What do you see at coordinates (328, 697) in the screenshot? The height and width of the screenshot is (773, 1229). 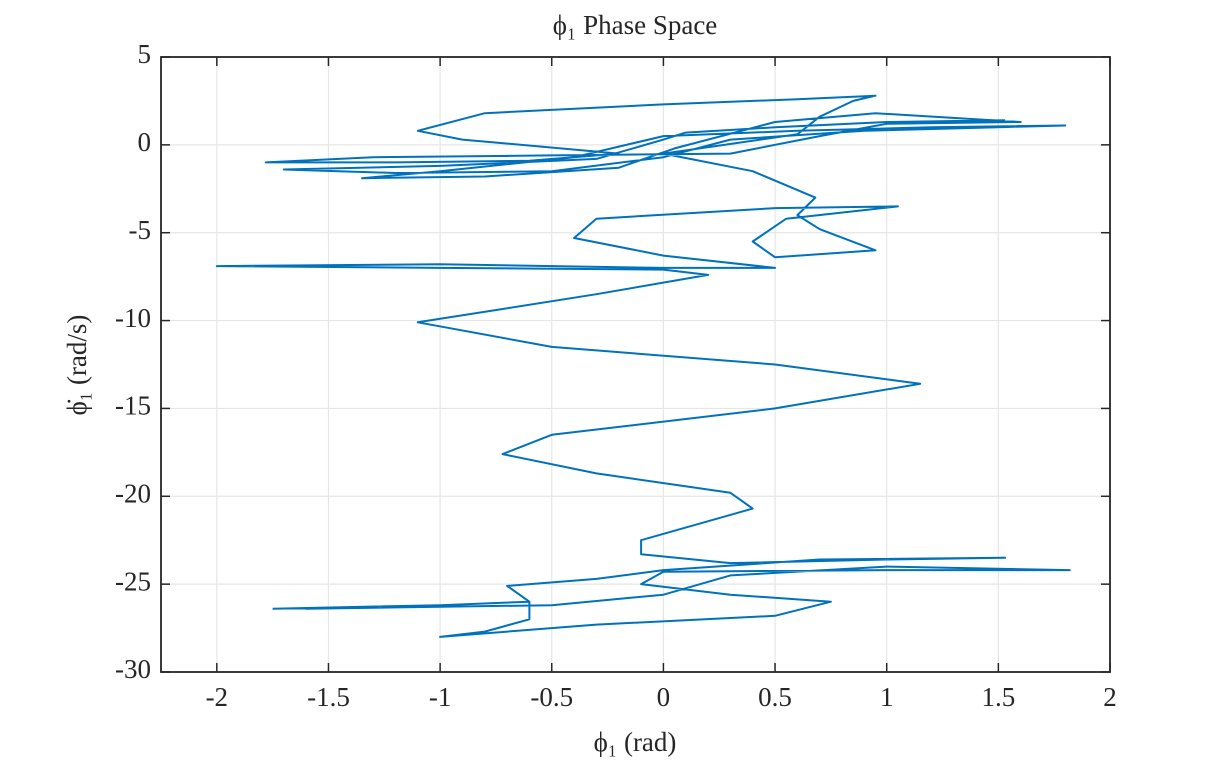 I see `x-tick-label: -1.5` at bounding box center [328, 697].